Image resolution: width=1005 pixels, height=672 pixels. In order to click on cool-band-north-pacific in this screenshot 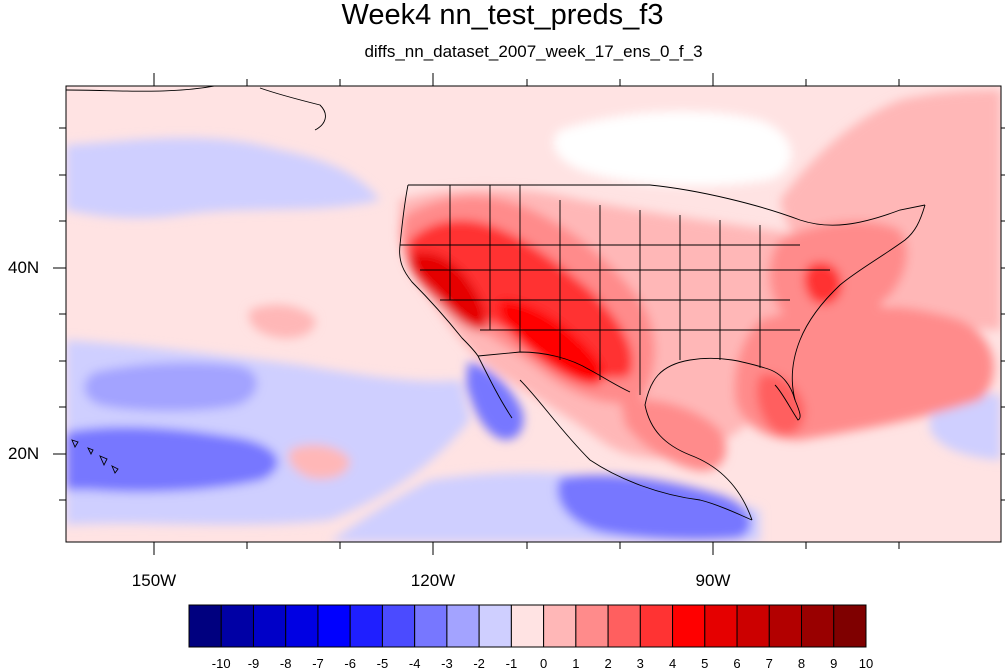, I will do `click(223, 178)`.